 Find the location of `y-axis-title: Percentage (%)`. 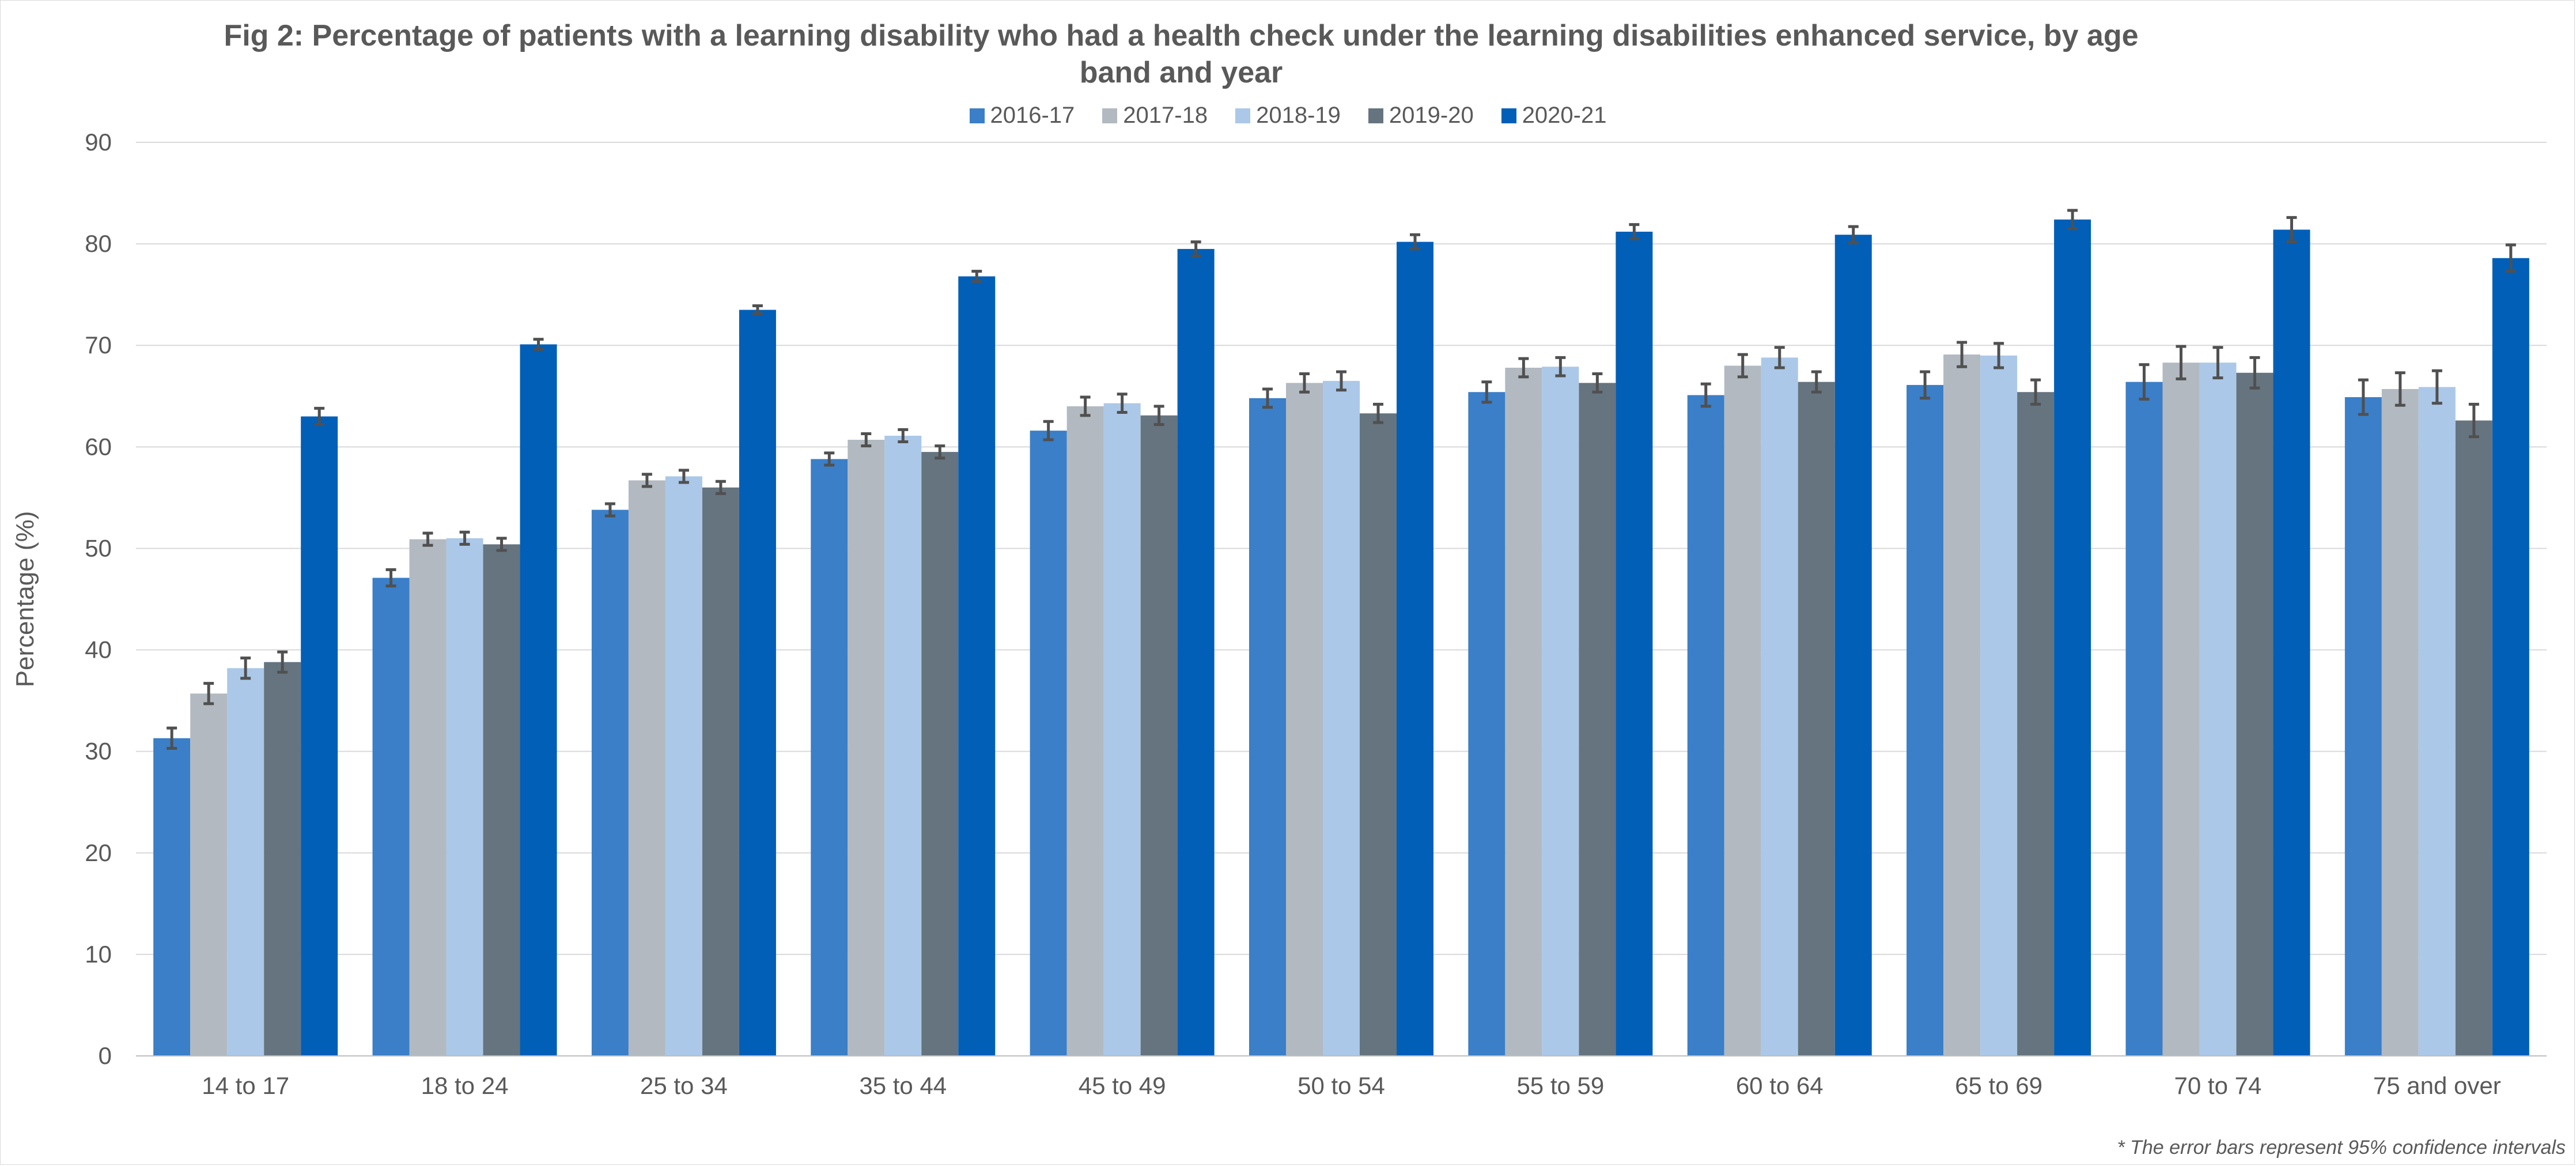

y-axis-title: Percentage (%) is located at coordinates (25, 599).